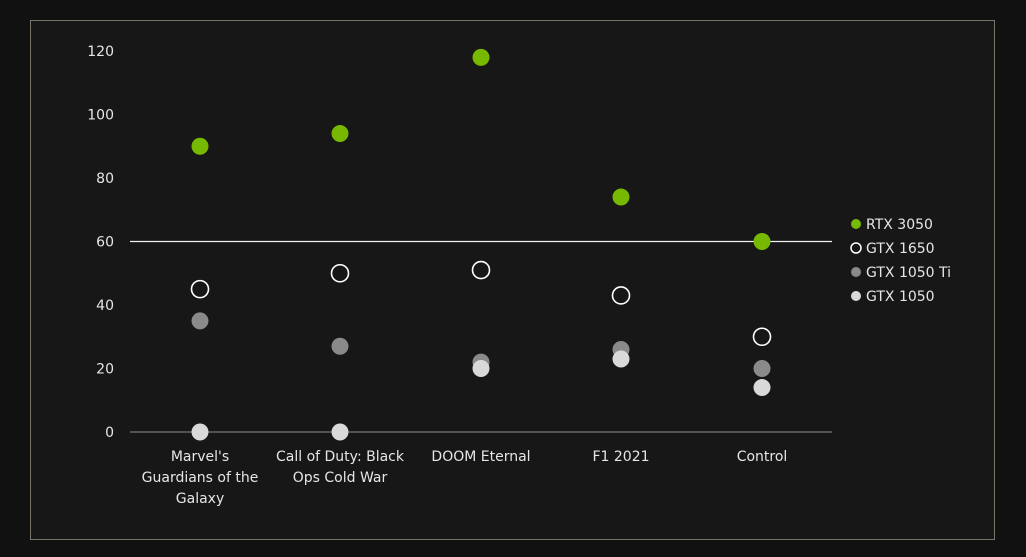 This screenshot has height=557, width=1026. What do you see at coordinates (762, 457) in the screenshot?
I see `x-category-label: Control` at bounding box center [762, 457].